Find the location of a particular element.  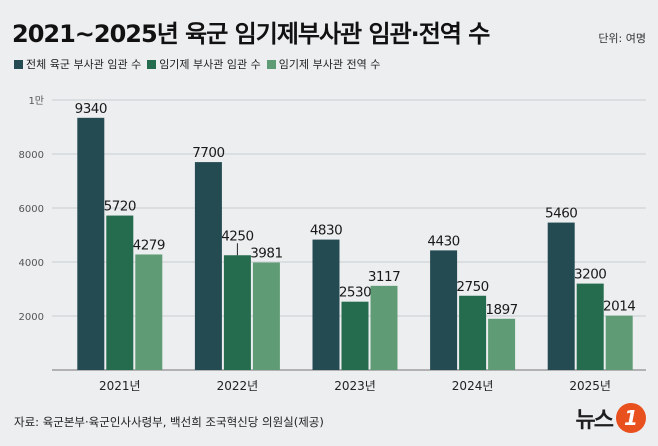

legend-label-total-enlist: 전체 육군 부사관 임관 수 is located at coordinates (84, 64).